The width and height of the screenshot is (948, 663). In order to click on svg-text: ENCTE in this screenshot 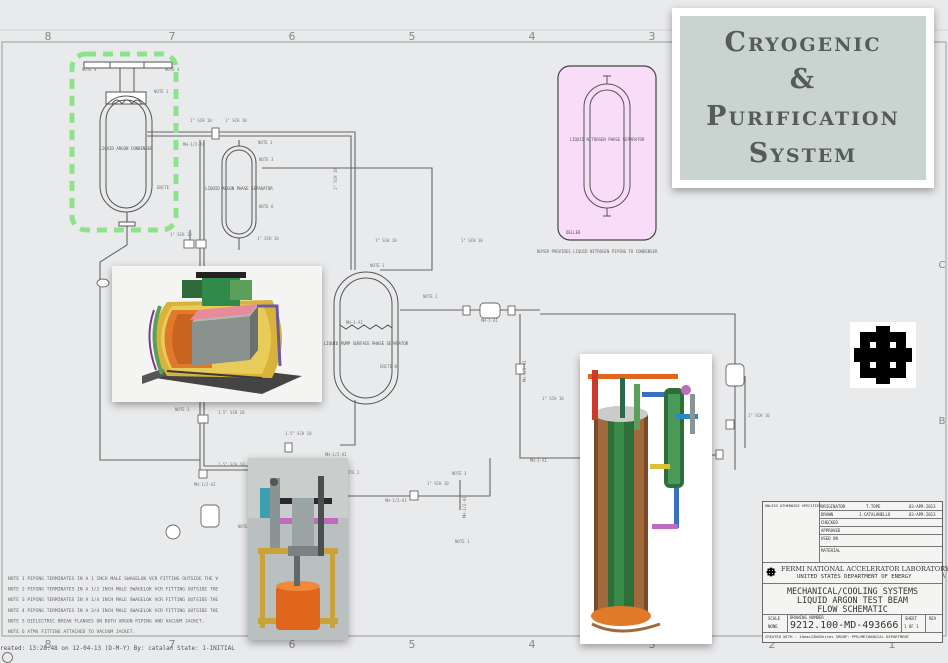, I will do `click(163, 187)`.